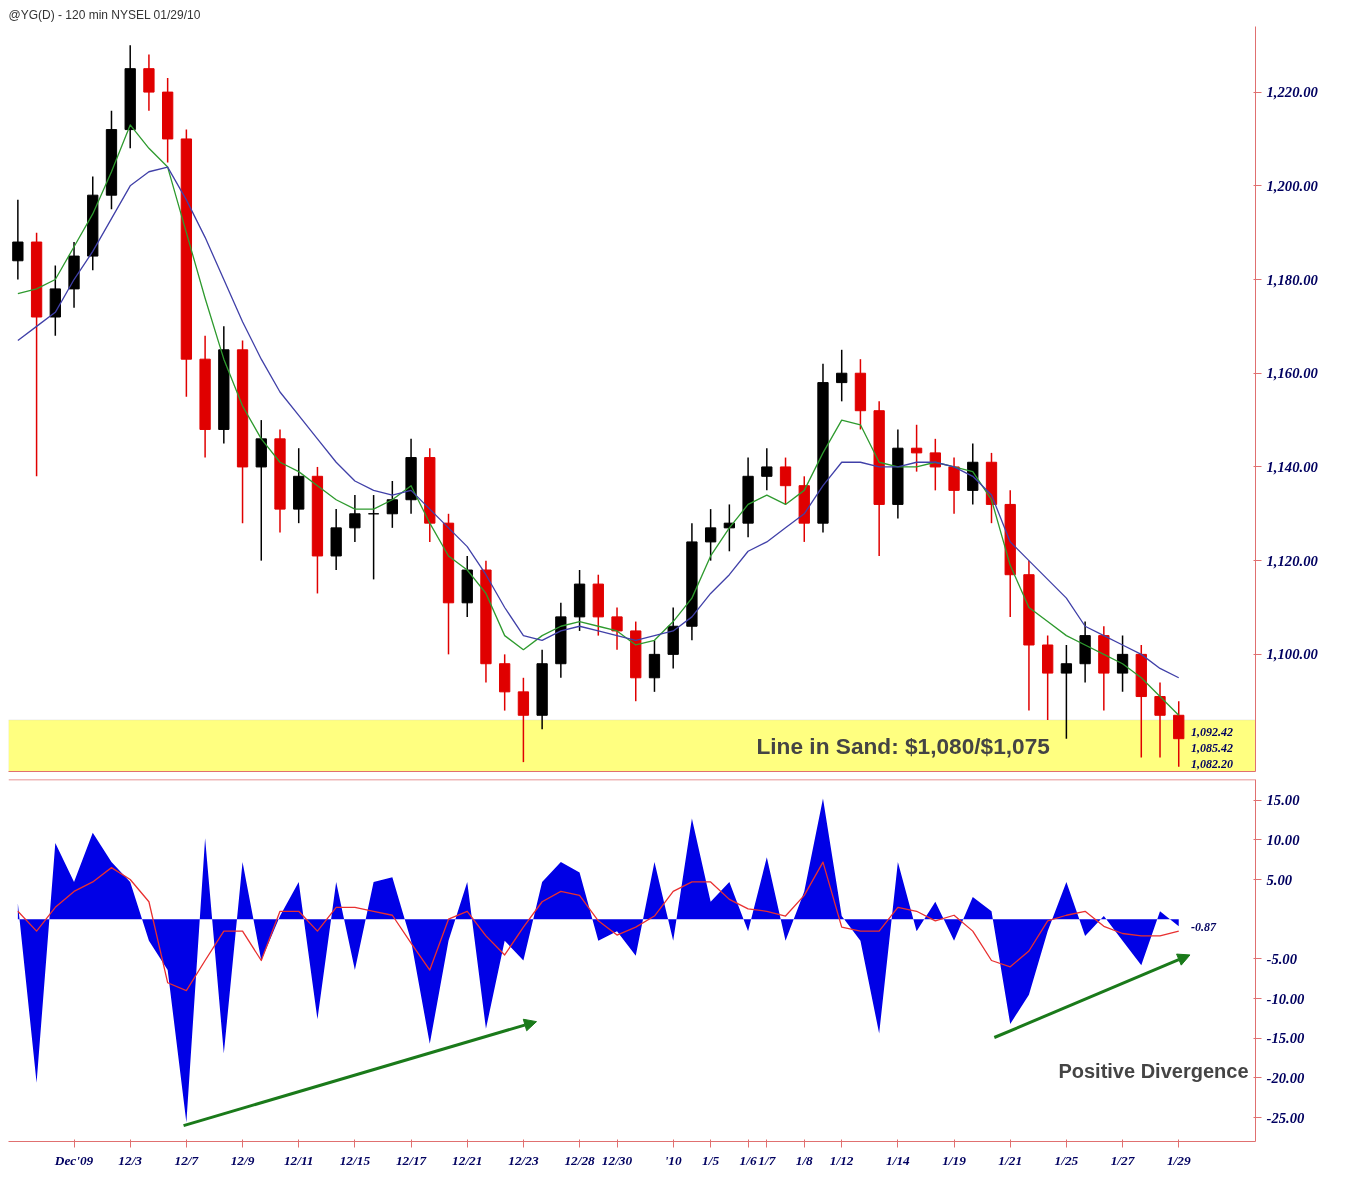 This screenshot has width=1361, height=1184. I want to click on y-tick-label: 1,220.00, so click(1292, 92).